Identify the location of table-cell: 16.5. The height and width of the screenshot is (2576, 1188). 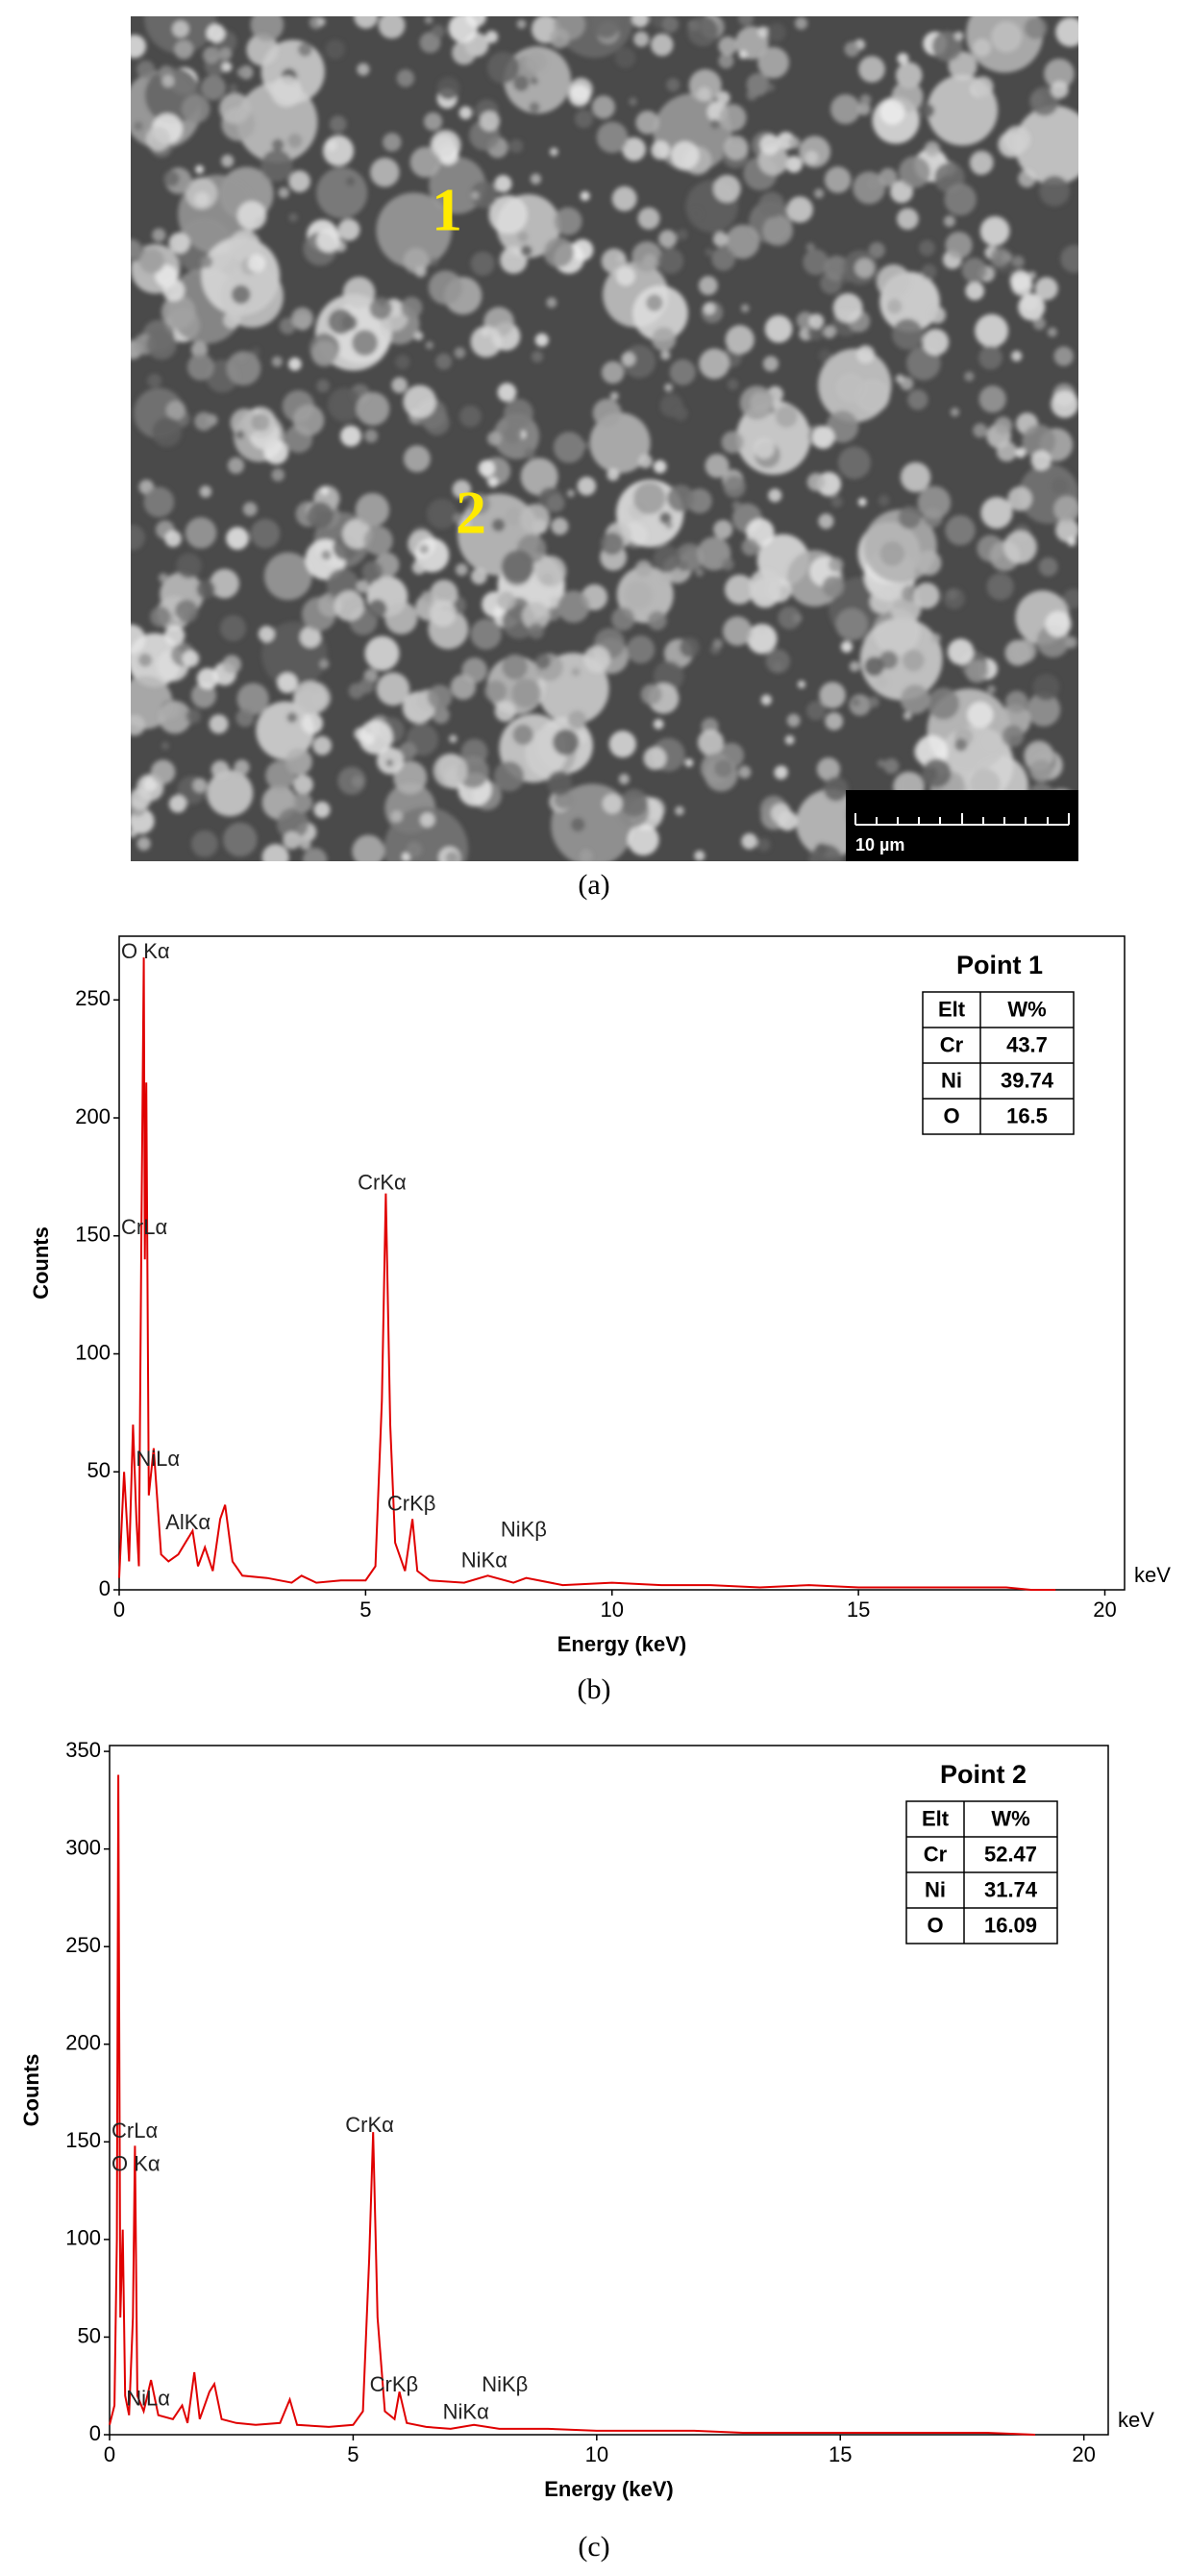
(1027, 1115).